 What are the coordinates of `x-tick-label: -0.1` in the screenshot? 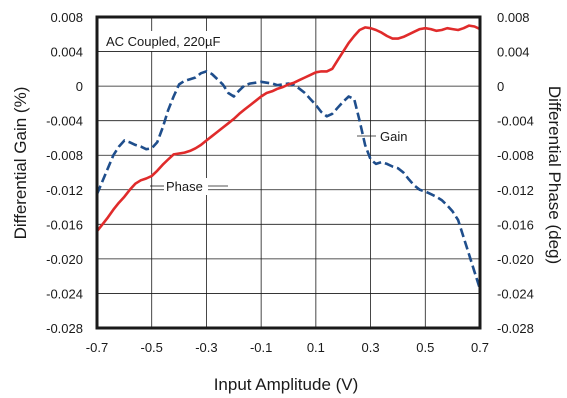 It's located at (261, 347).